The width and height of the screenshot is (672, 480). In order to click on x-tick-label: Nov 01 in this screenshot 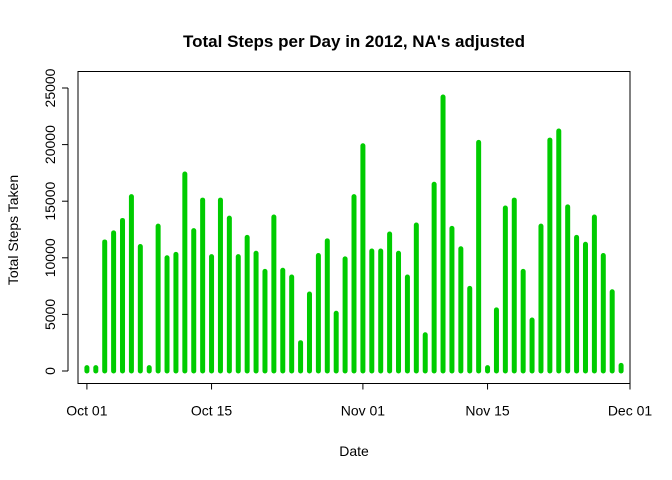, I will do `click(363, 411)`.